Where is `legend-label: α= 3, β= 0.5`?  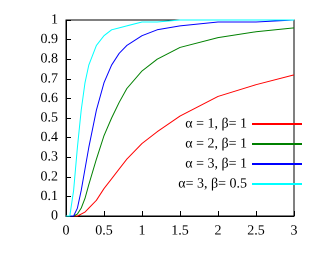 legend-label: α= 3, β= 0.5 is located at coordinates (212, 184).